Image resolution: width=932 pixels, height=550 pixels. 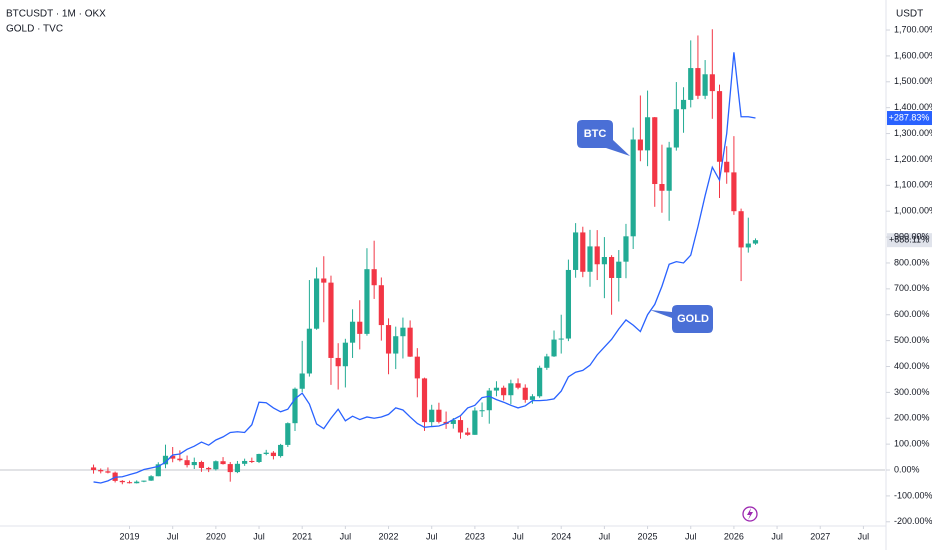 What do you see at coordinates (648, 536) in the screenshot?
I see `x-tick-label: 2025` at bounding box center [648, 536].